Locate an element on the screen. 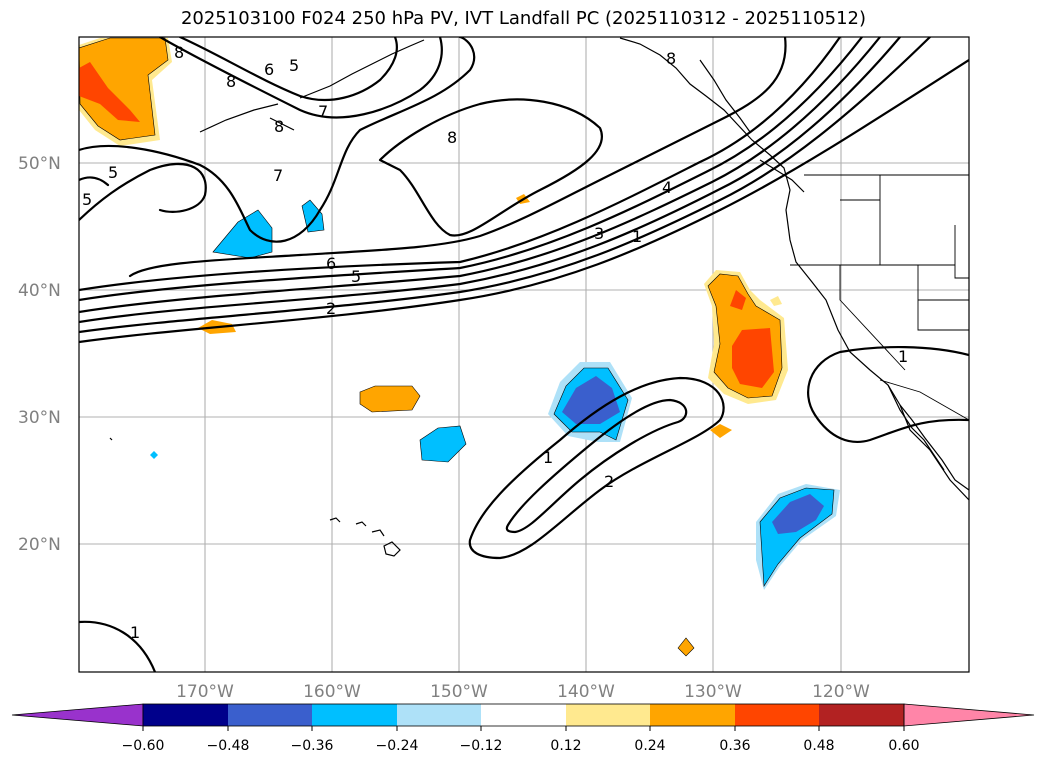 This screenshot has height=765, width=1047. shade-positive-3-core is located at coordinates (752, 339).